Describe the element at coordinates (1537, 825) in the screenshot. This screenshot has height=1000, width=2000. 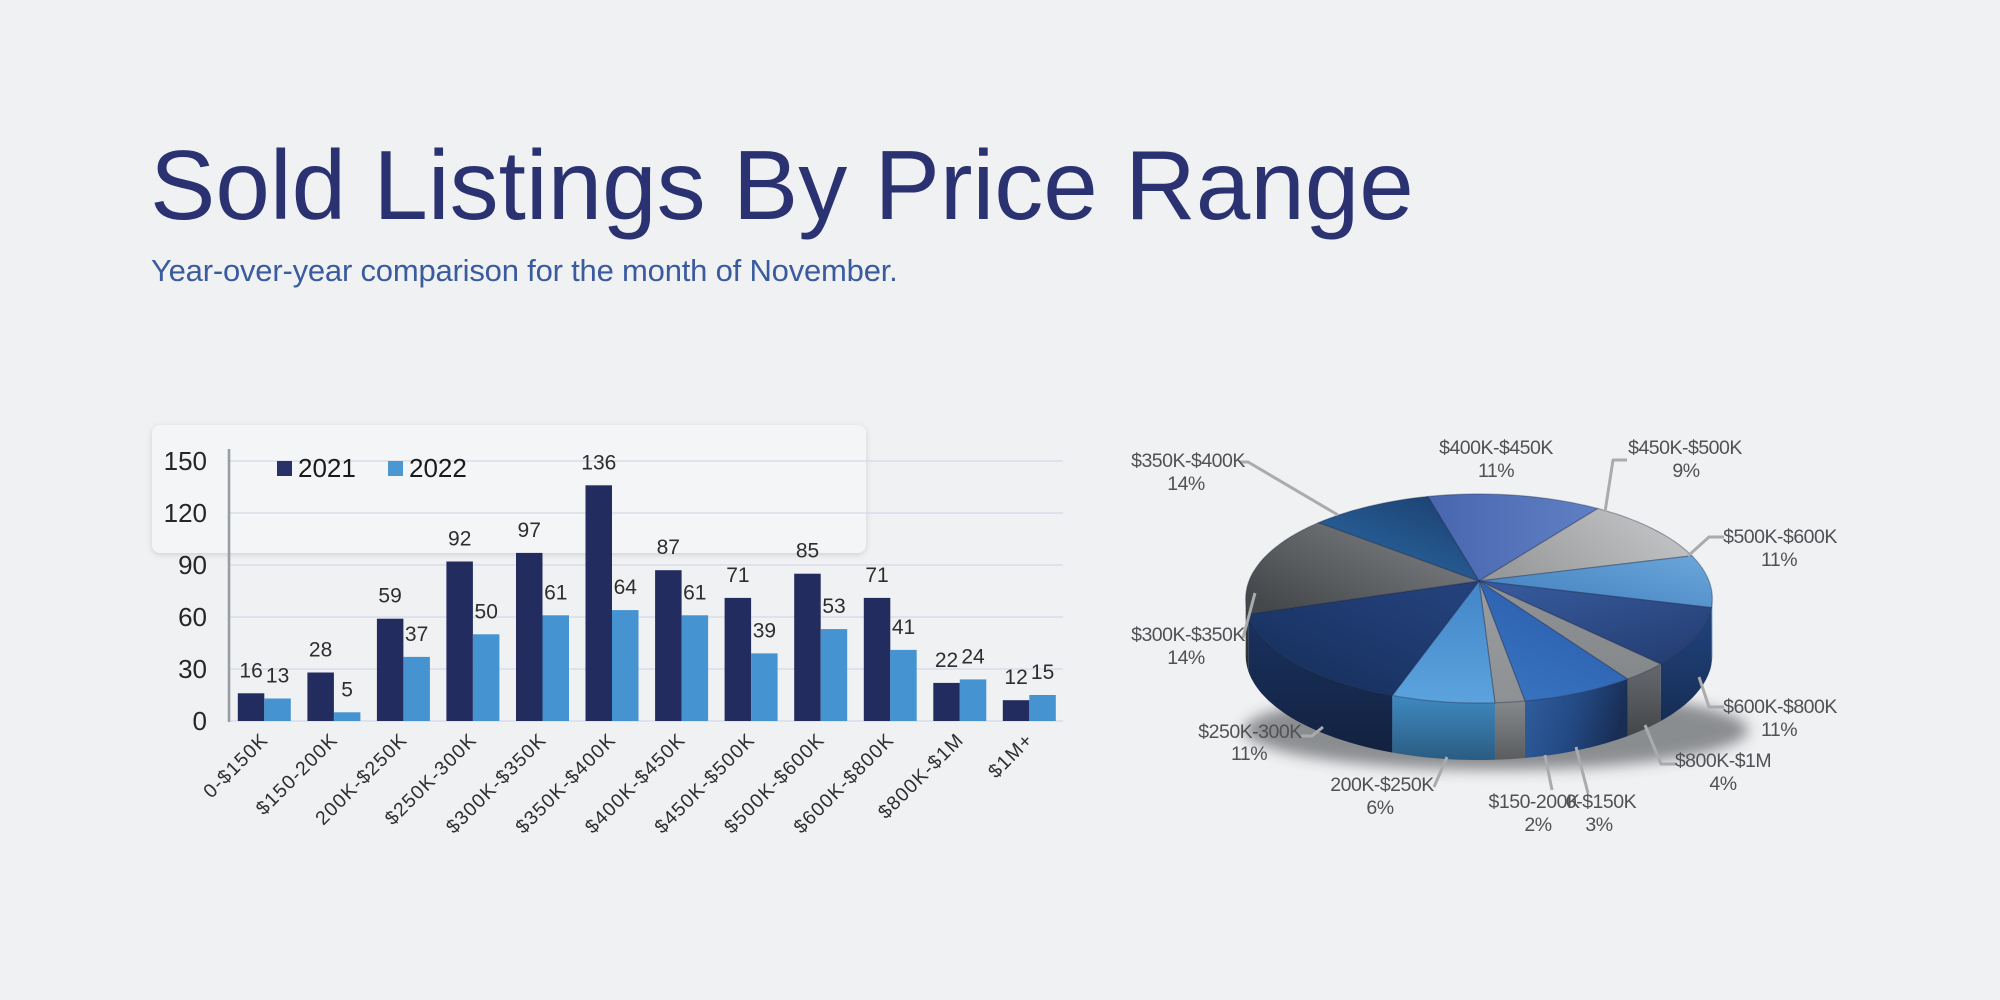
I see `svg-text: 2%` at that location.